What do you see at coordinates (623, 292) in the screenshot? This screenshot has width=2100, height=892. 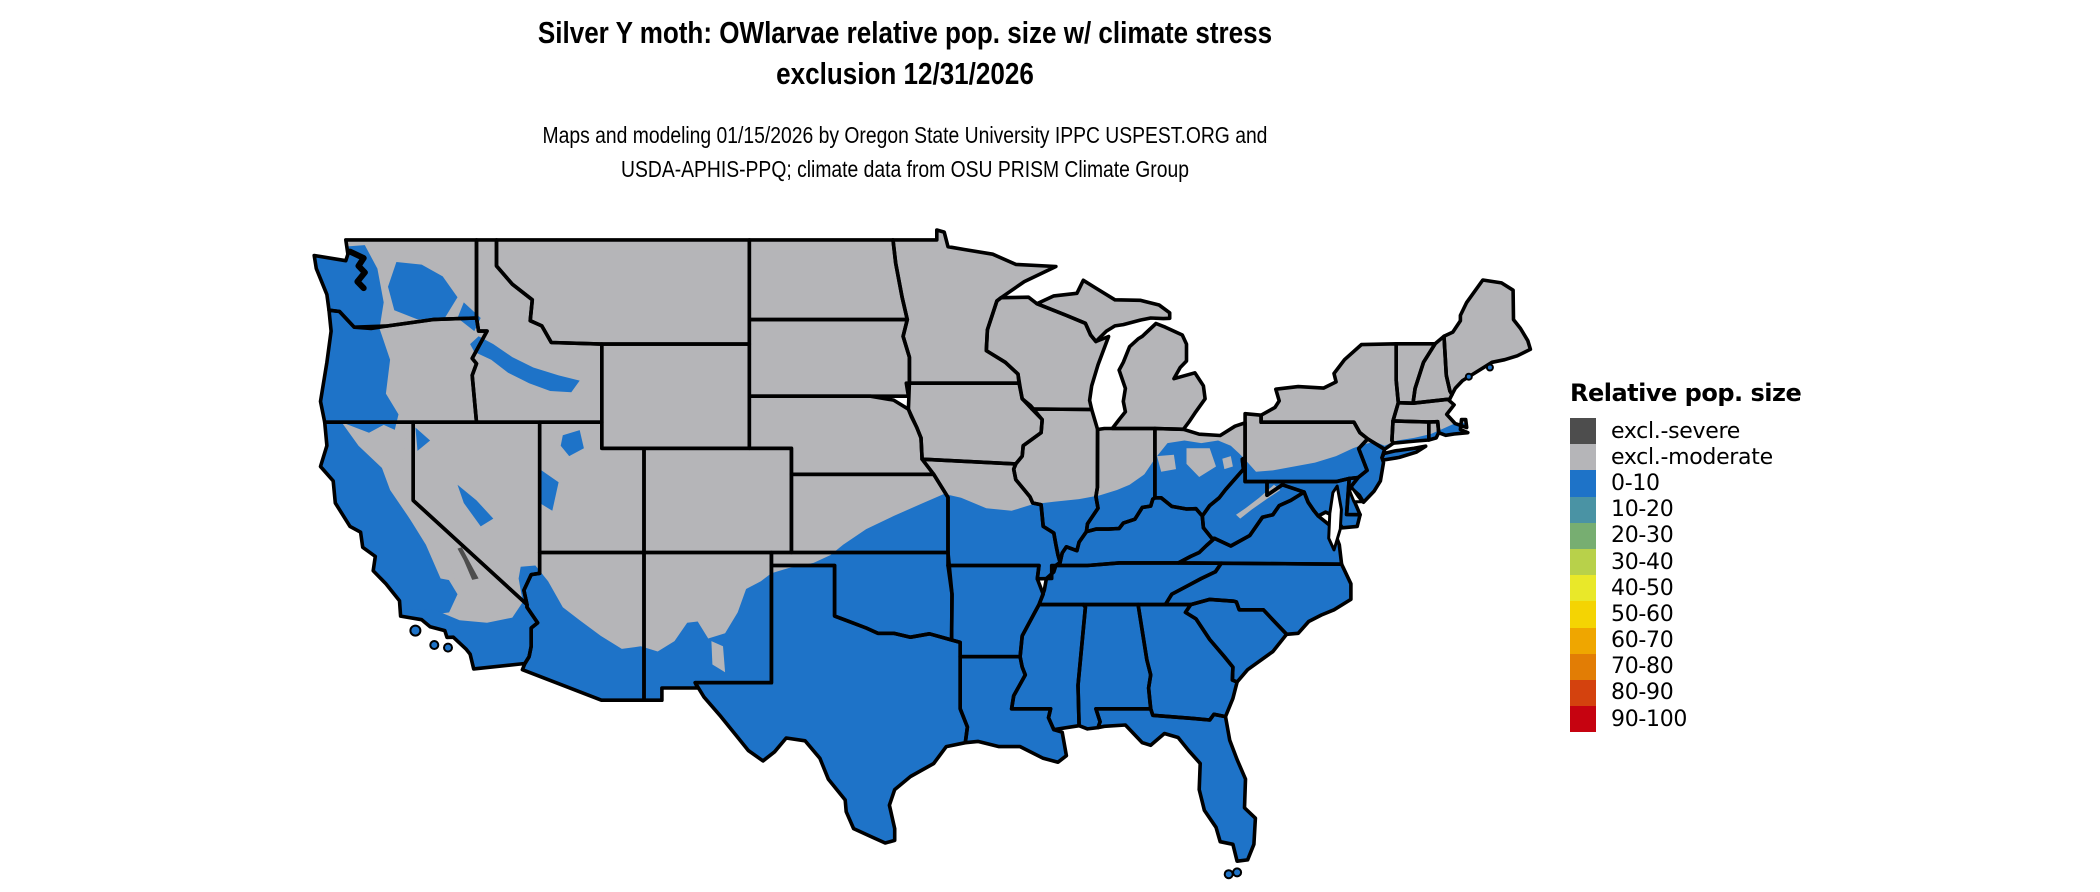 I see `state-mt` at bounding box center [623, 292].